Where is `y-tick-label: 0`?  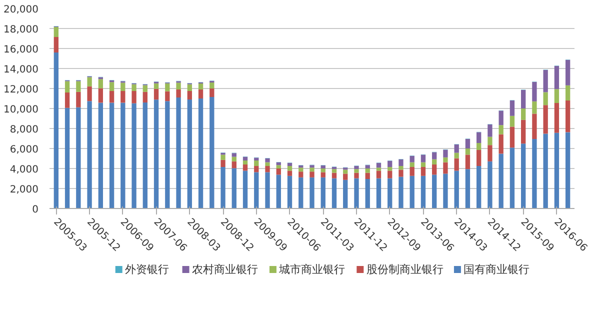
y-tick-label: 0 is located at coordinates (35, 210).